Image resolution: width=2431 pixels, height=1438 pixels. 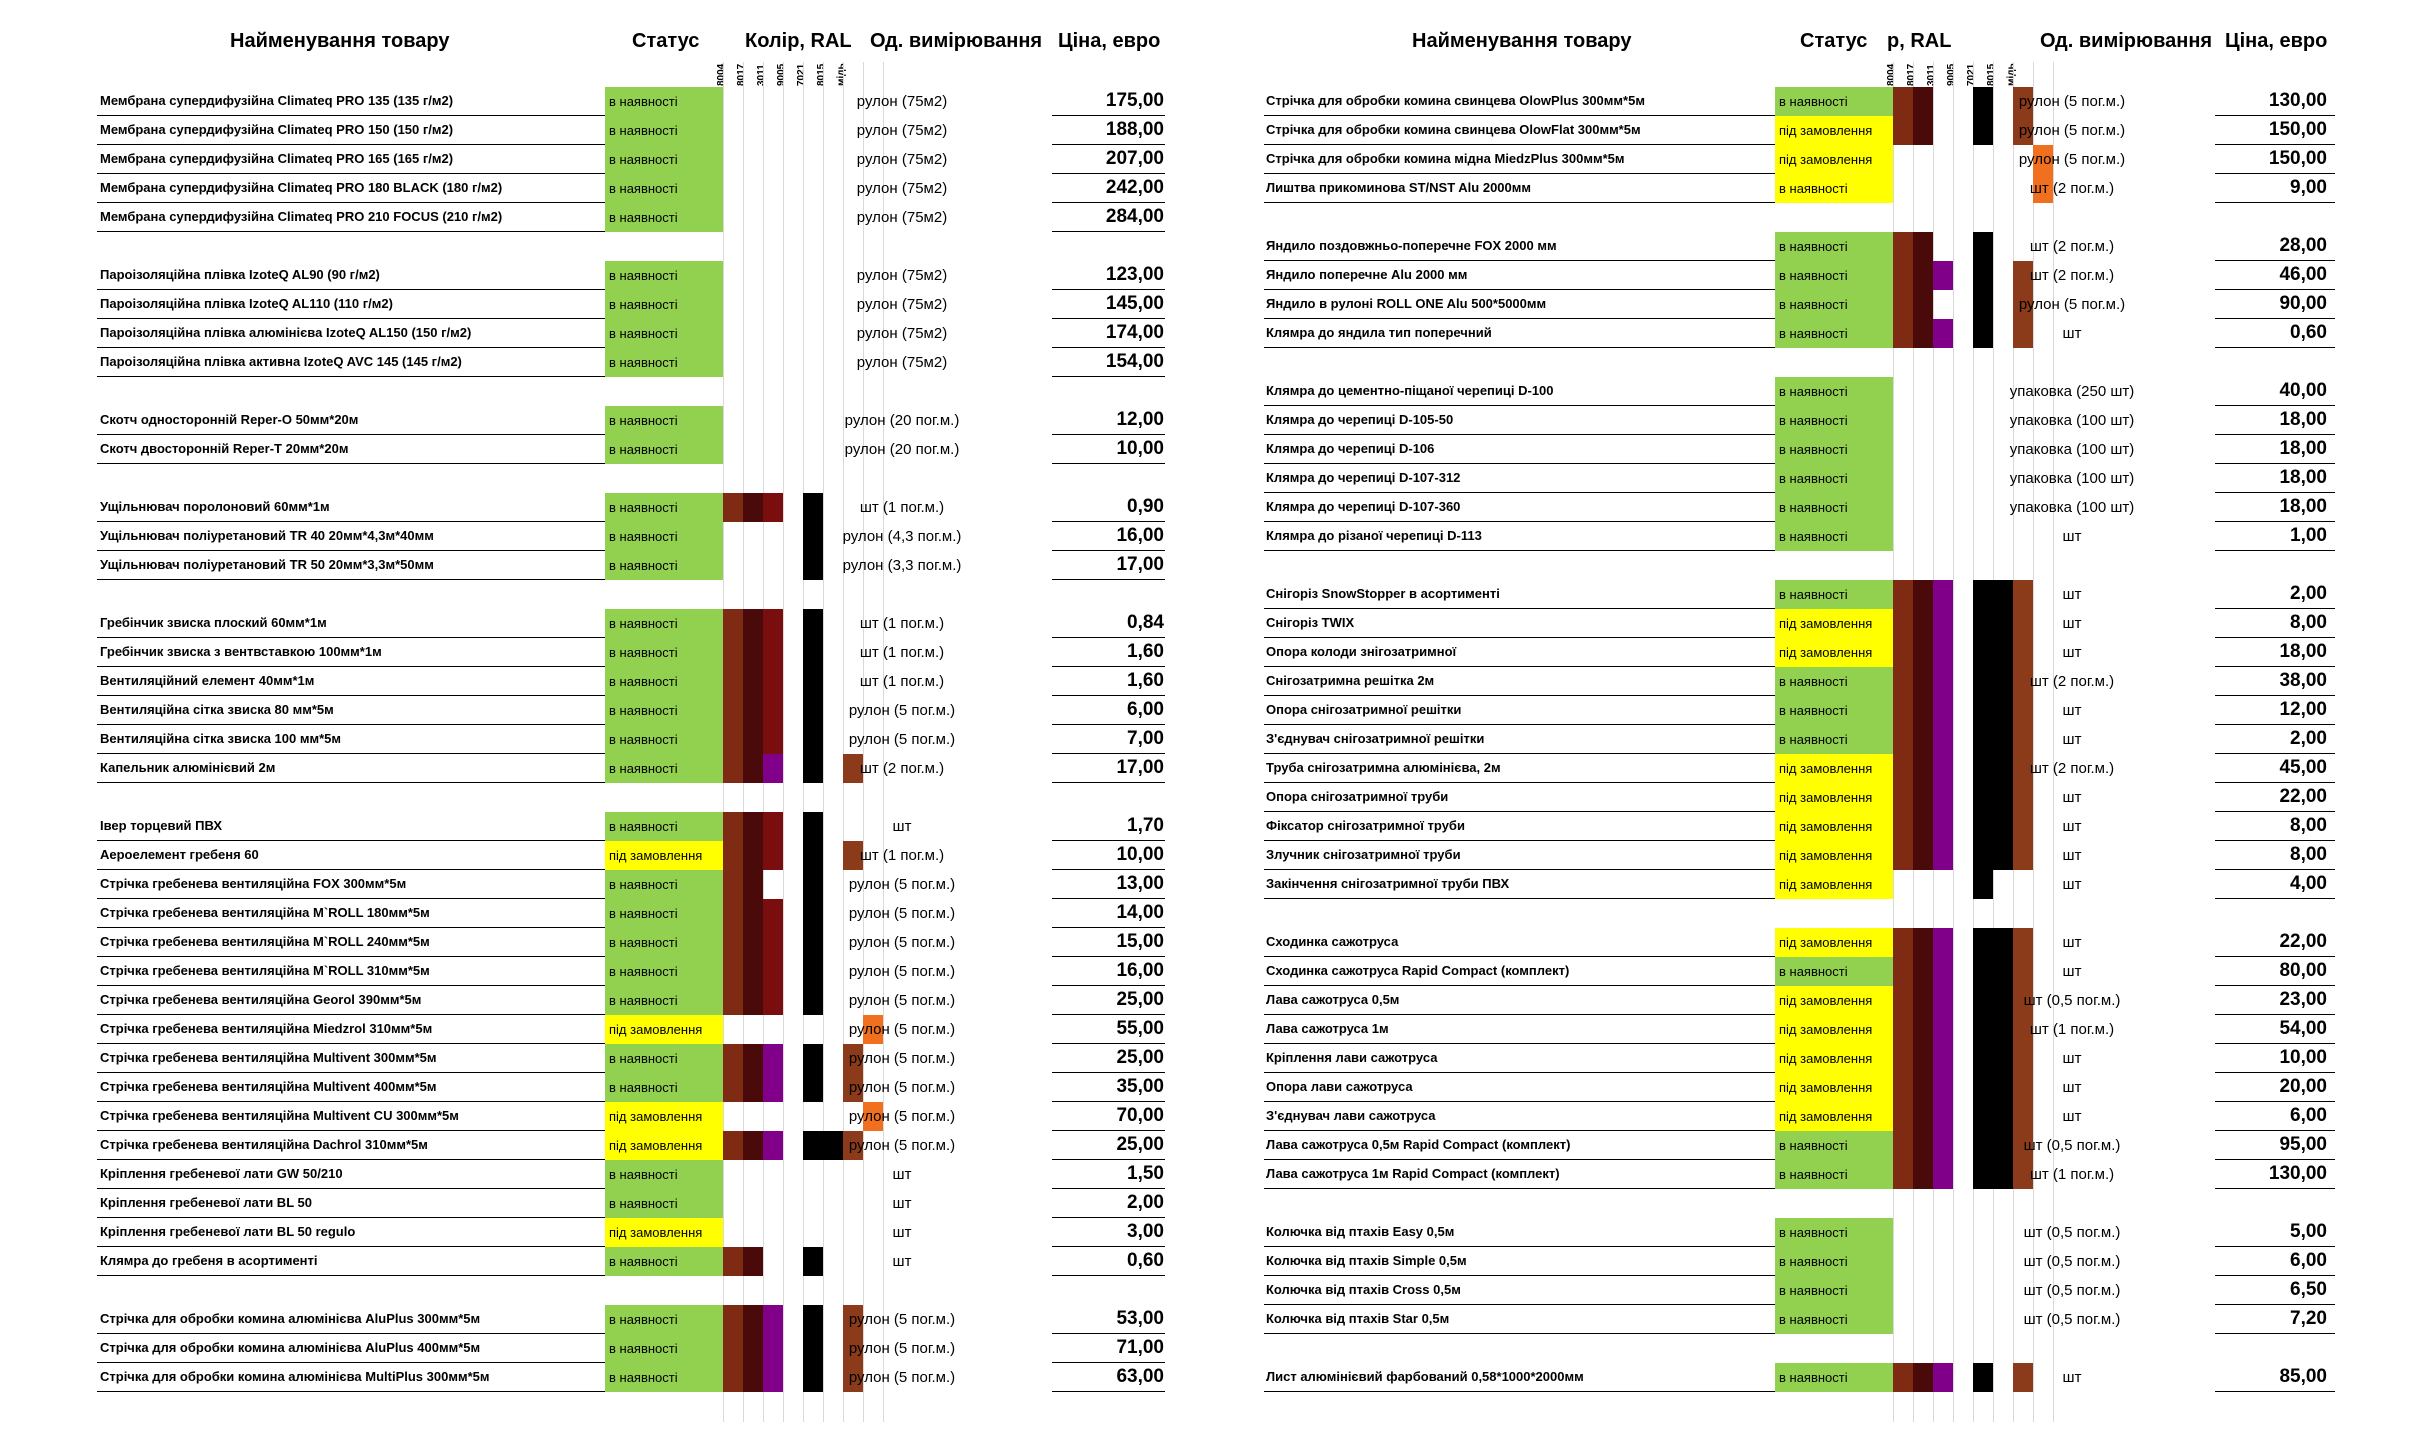 I want to click on ral-code-header: мідь, so click(x=849, y=75).